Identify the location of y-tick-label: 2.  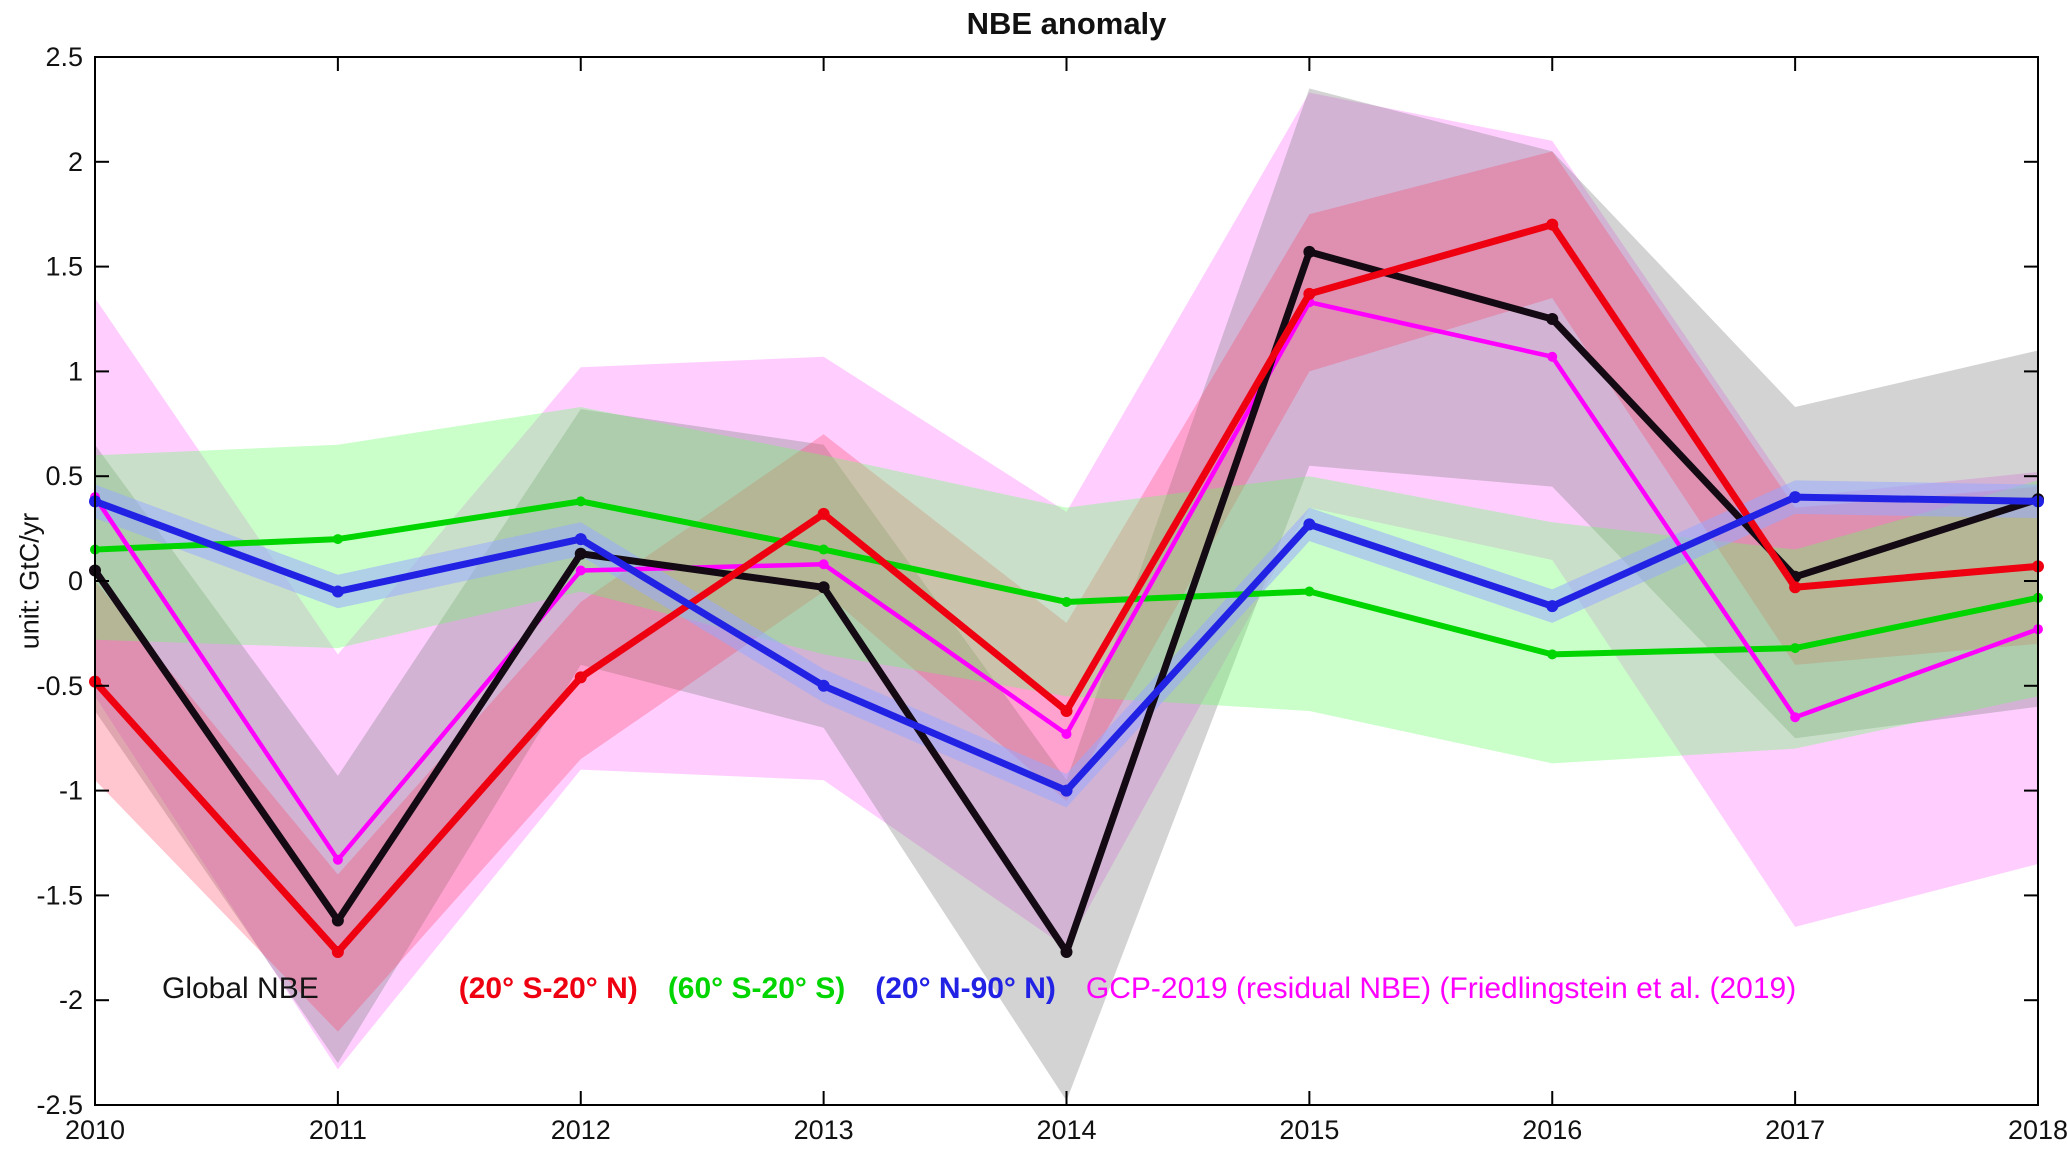
(75, 162).